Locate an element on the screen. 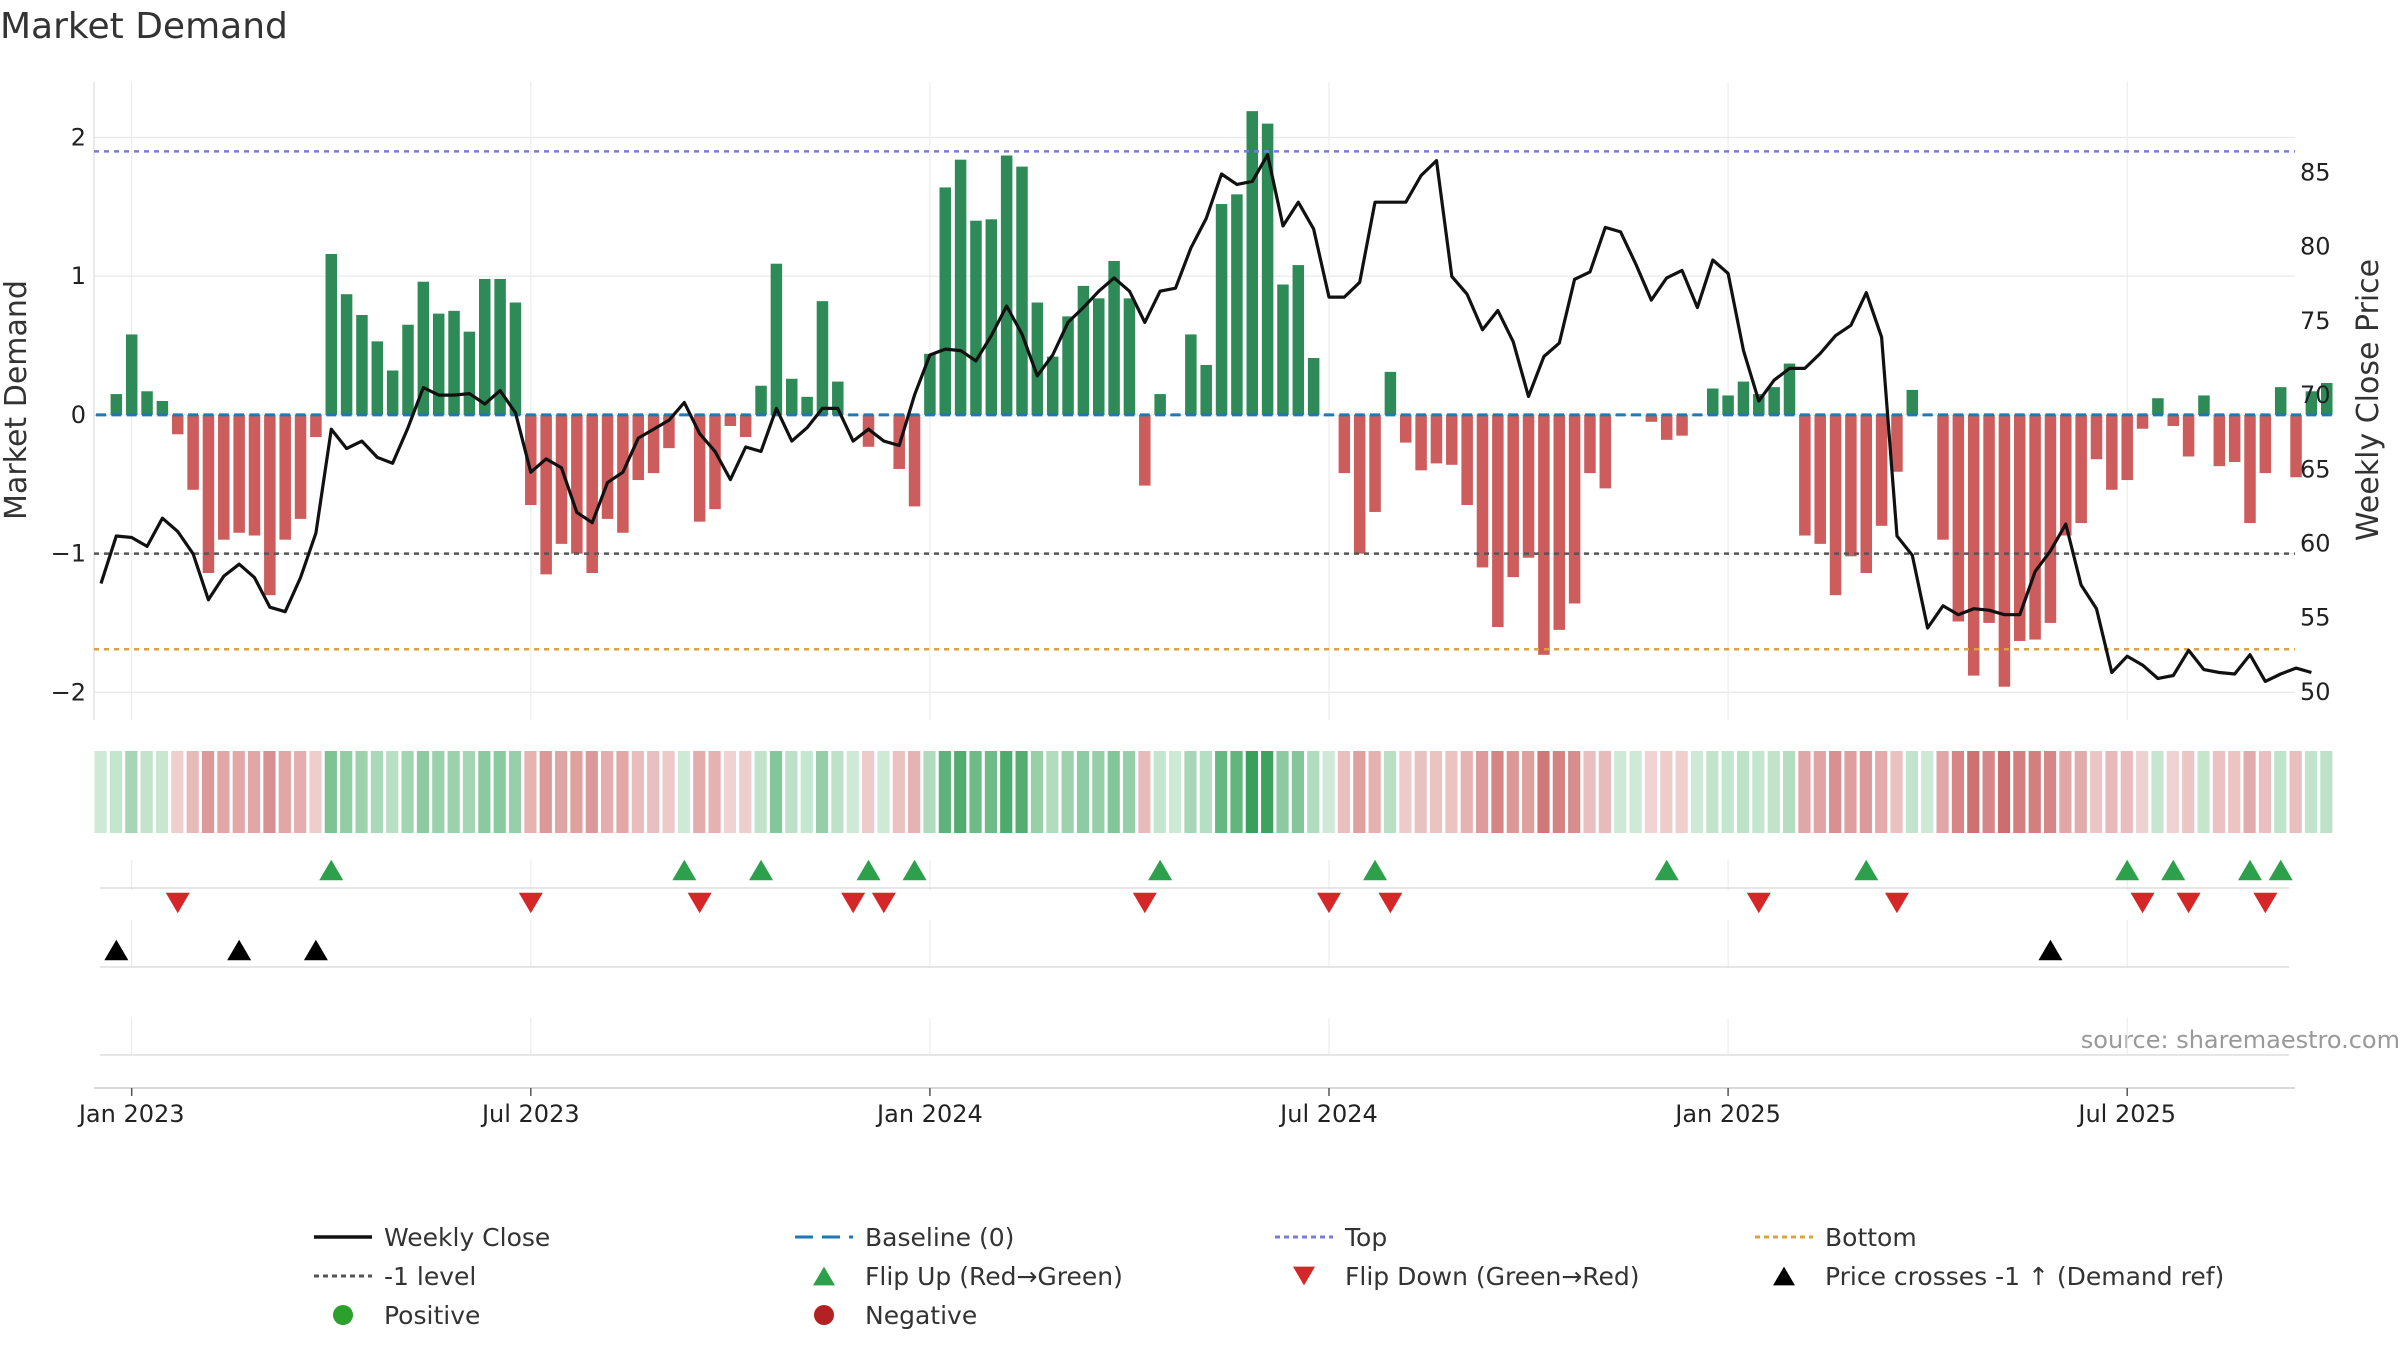  y2-tick-label: 70 is located at coordinates (2315, 395).